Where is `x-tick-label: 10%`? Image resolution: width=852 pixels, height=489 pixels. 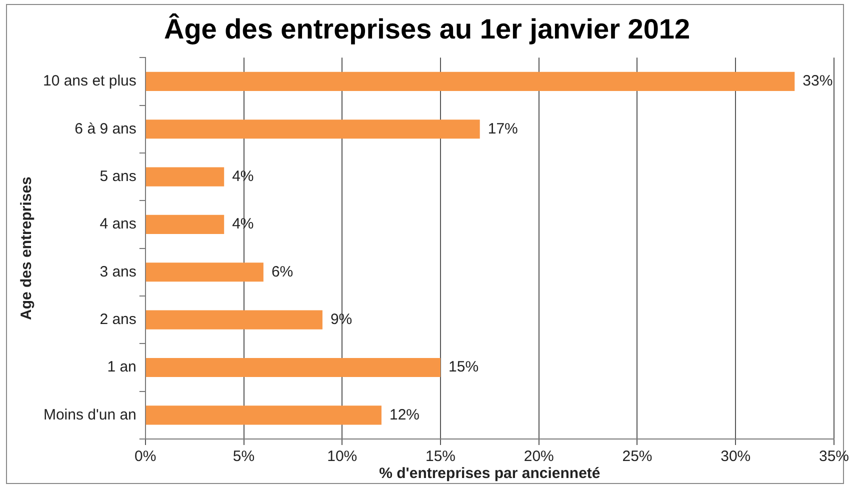
x-tick-label: 10% is located at coordinates (342, 457).